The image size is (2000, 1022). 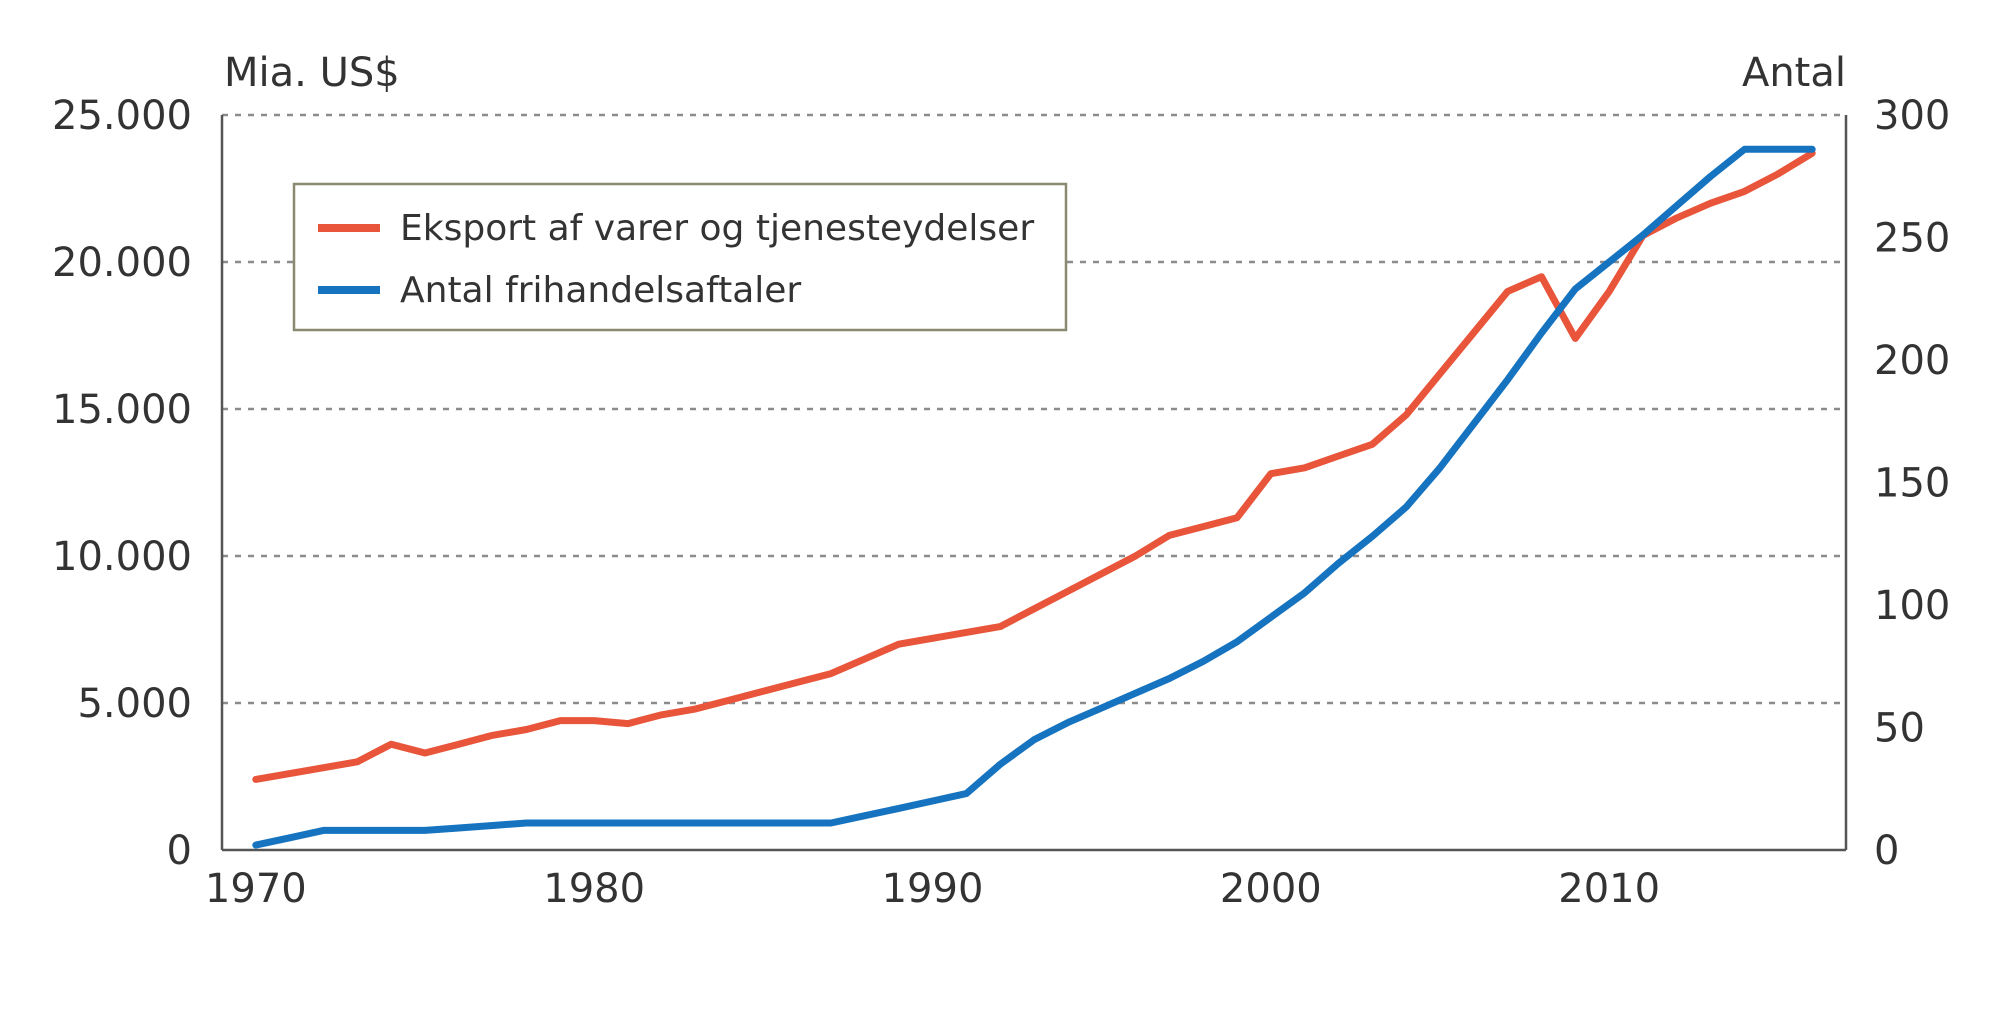 I want to click on x-tick-label-3: 2000, so click(x=1271, y=889).